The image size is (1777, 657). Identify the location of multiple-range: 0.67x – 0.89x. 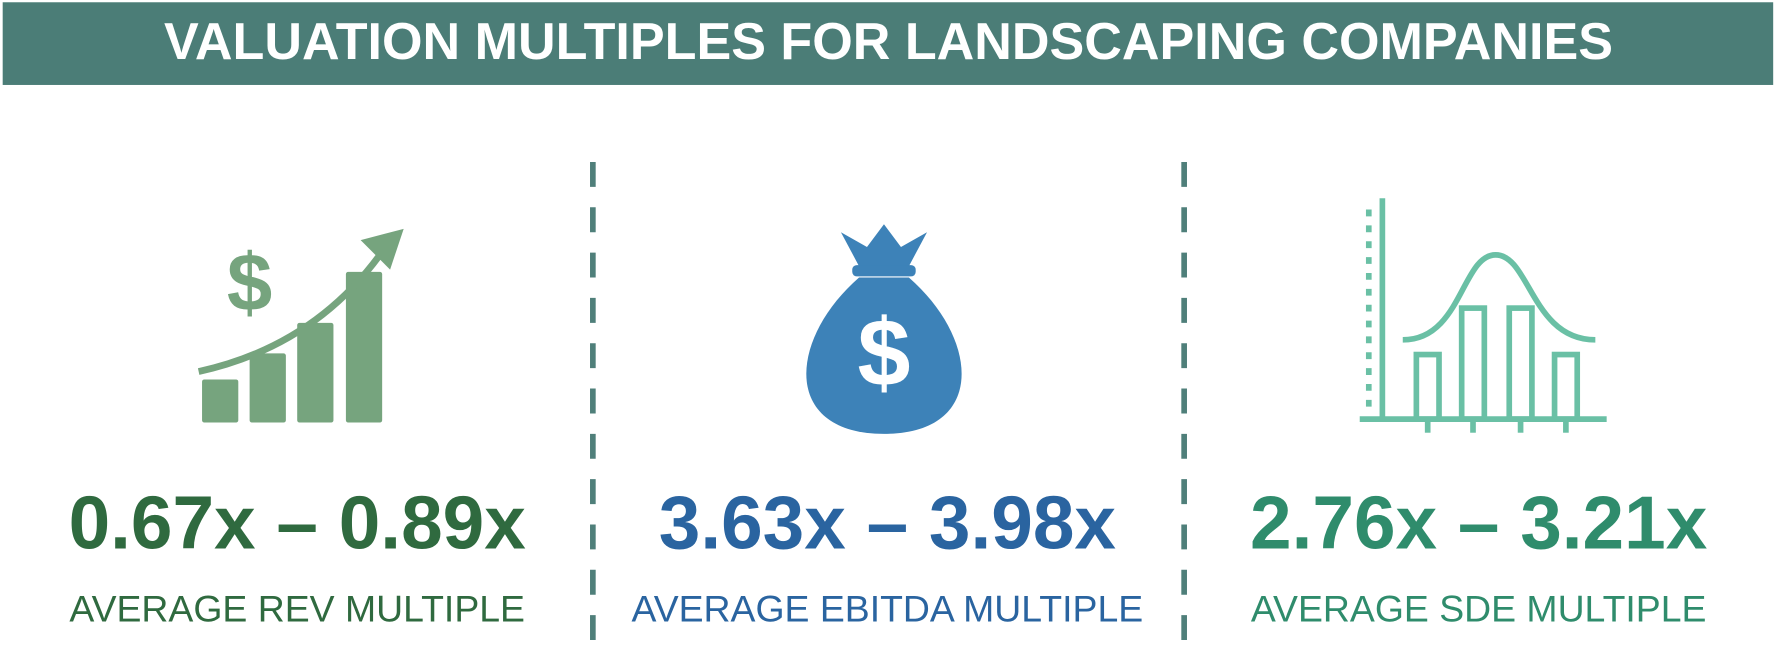
(298, 523).